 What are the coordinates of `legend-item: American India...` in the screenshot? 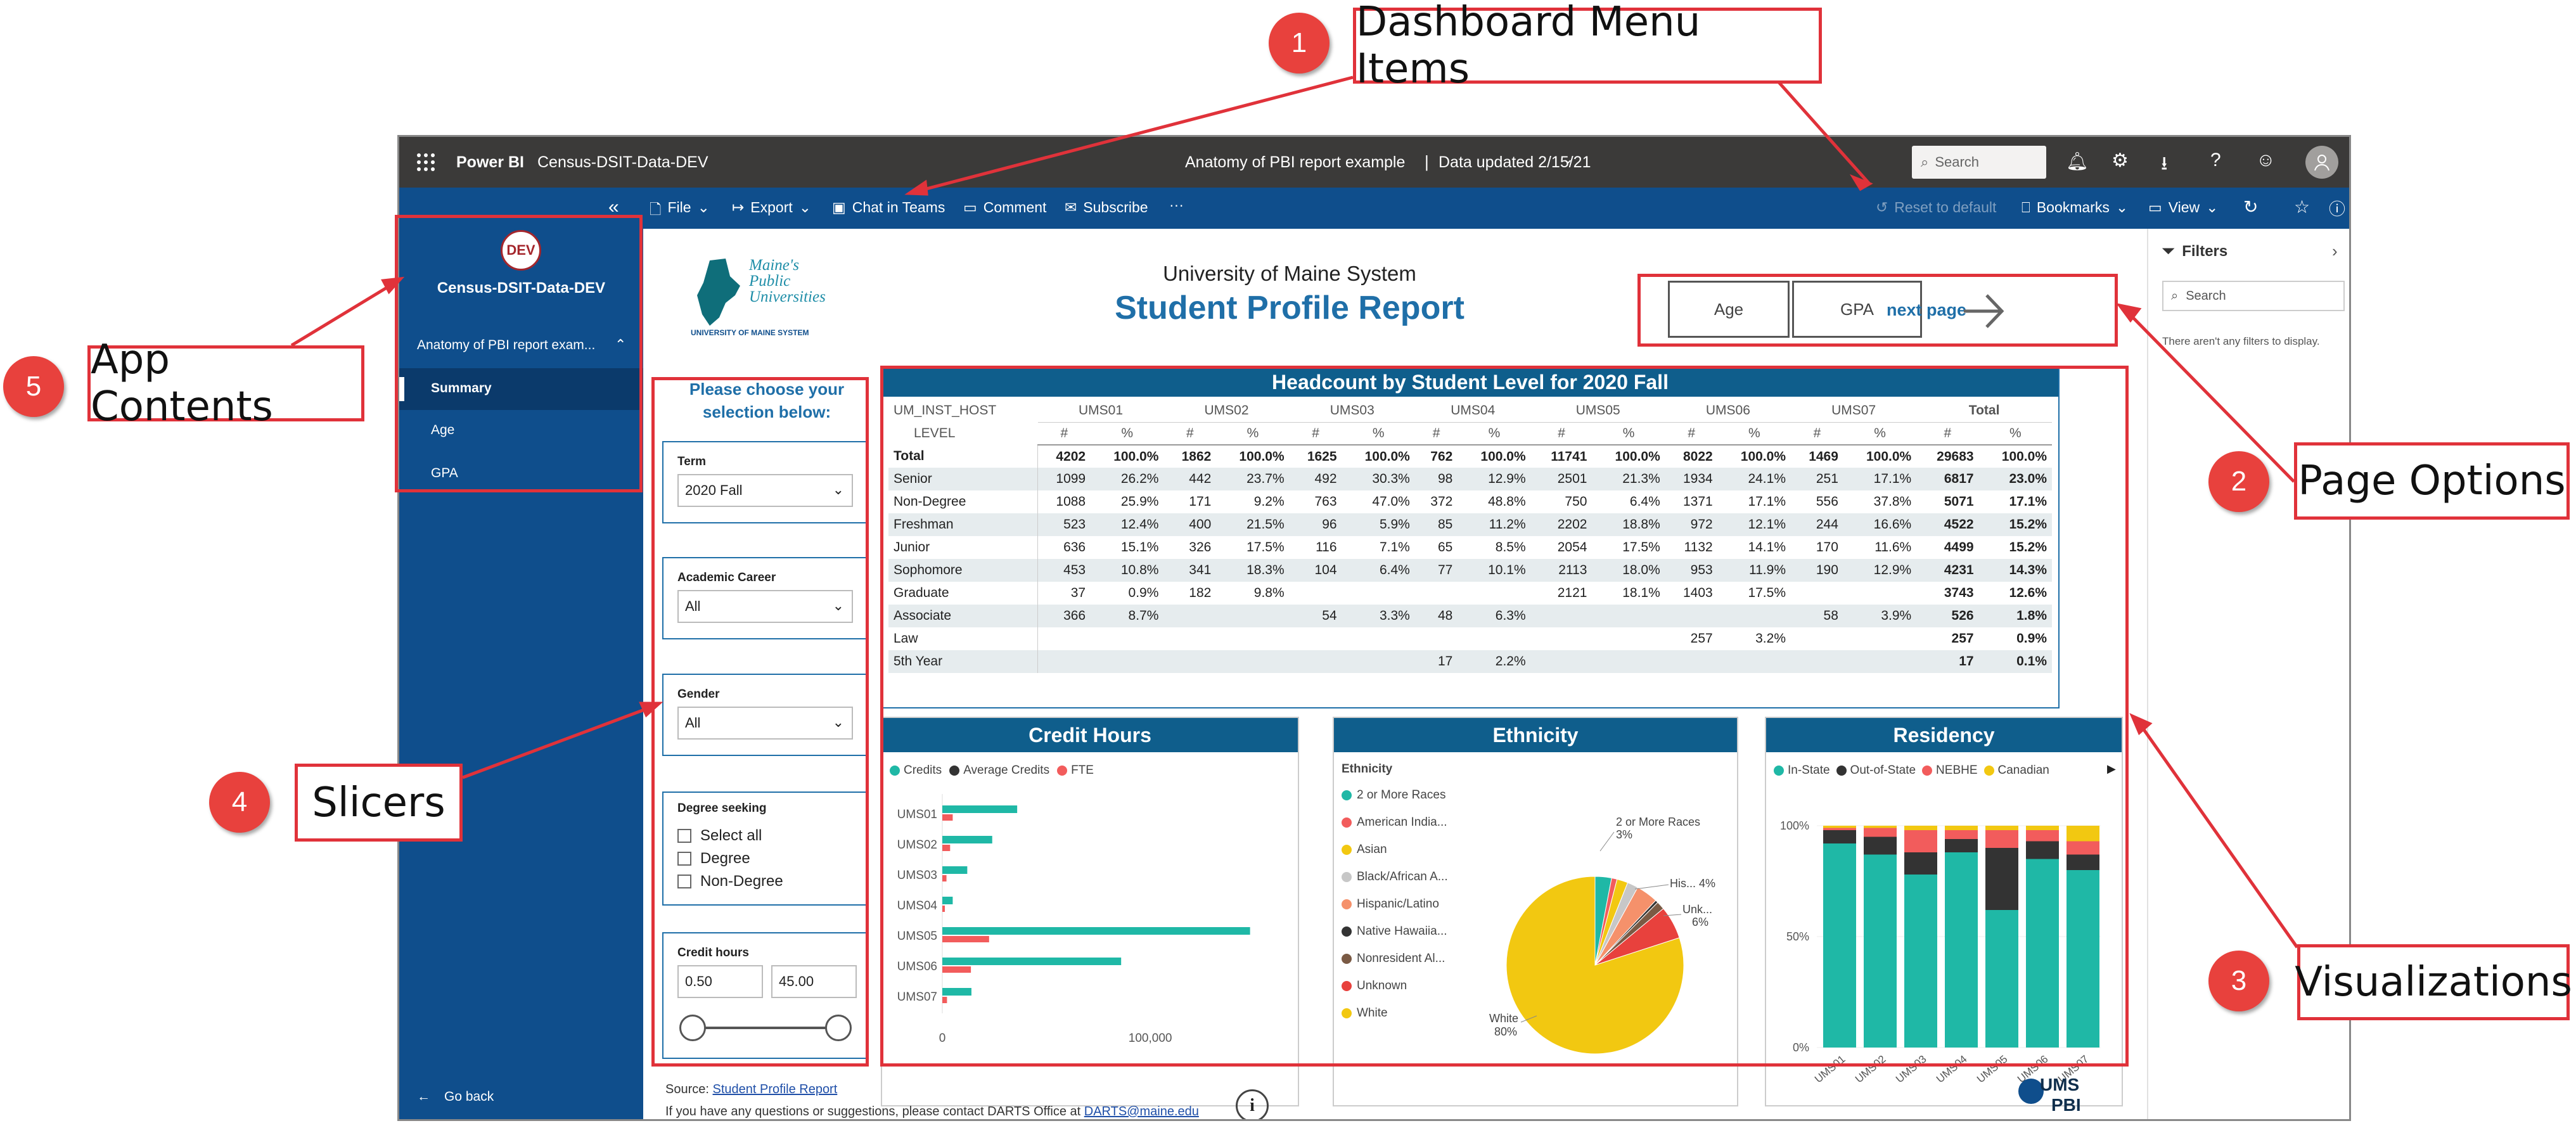 It's located at (1395, 822).